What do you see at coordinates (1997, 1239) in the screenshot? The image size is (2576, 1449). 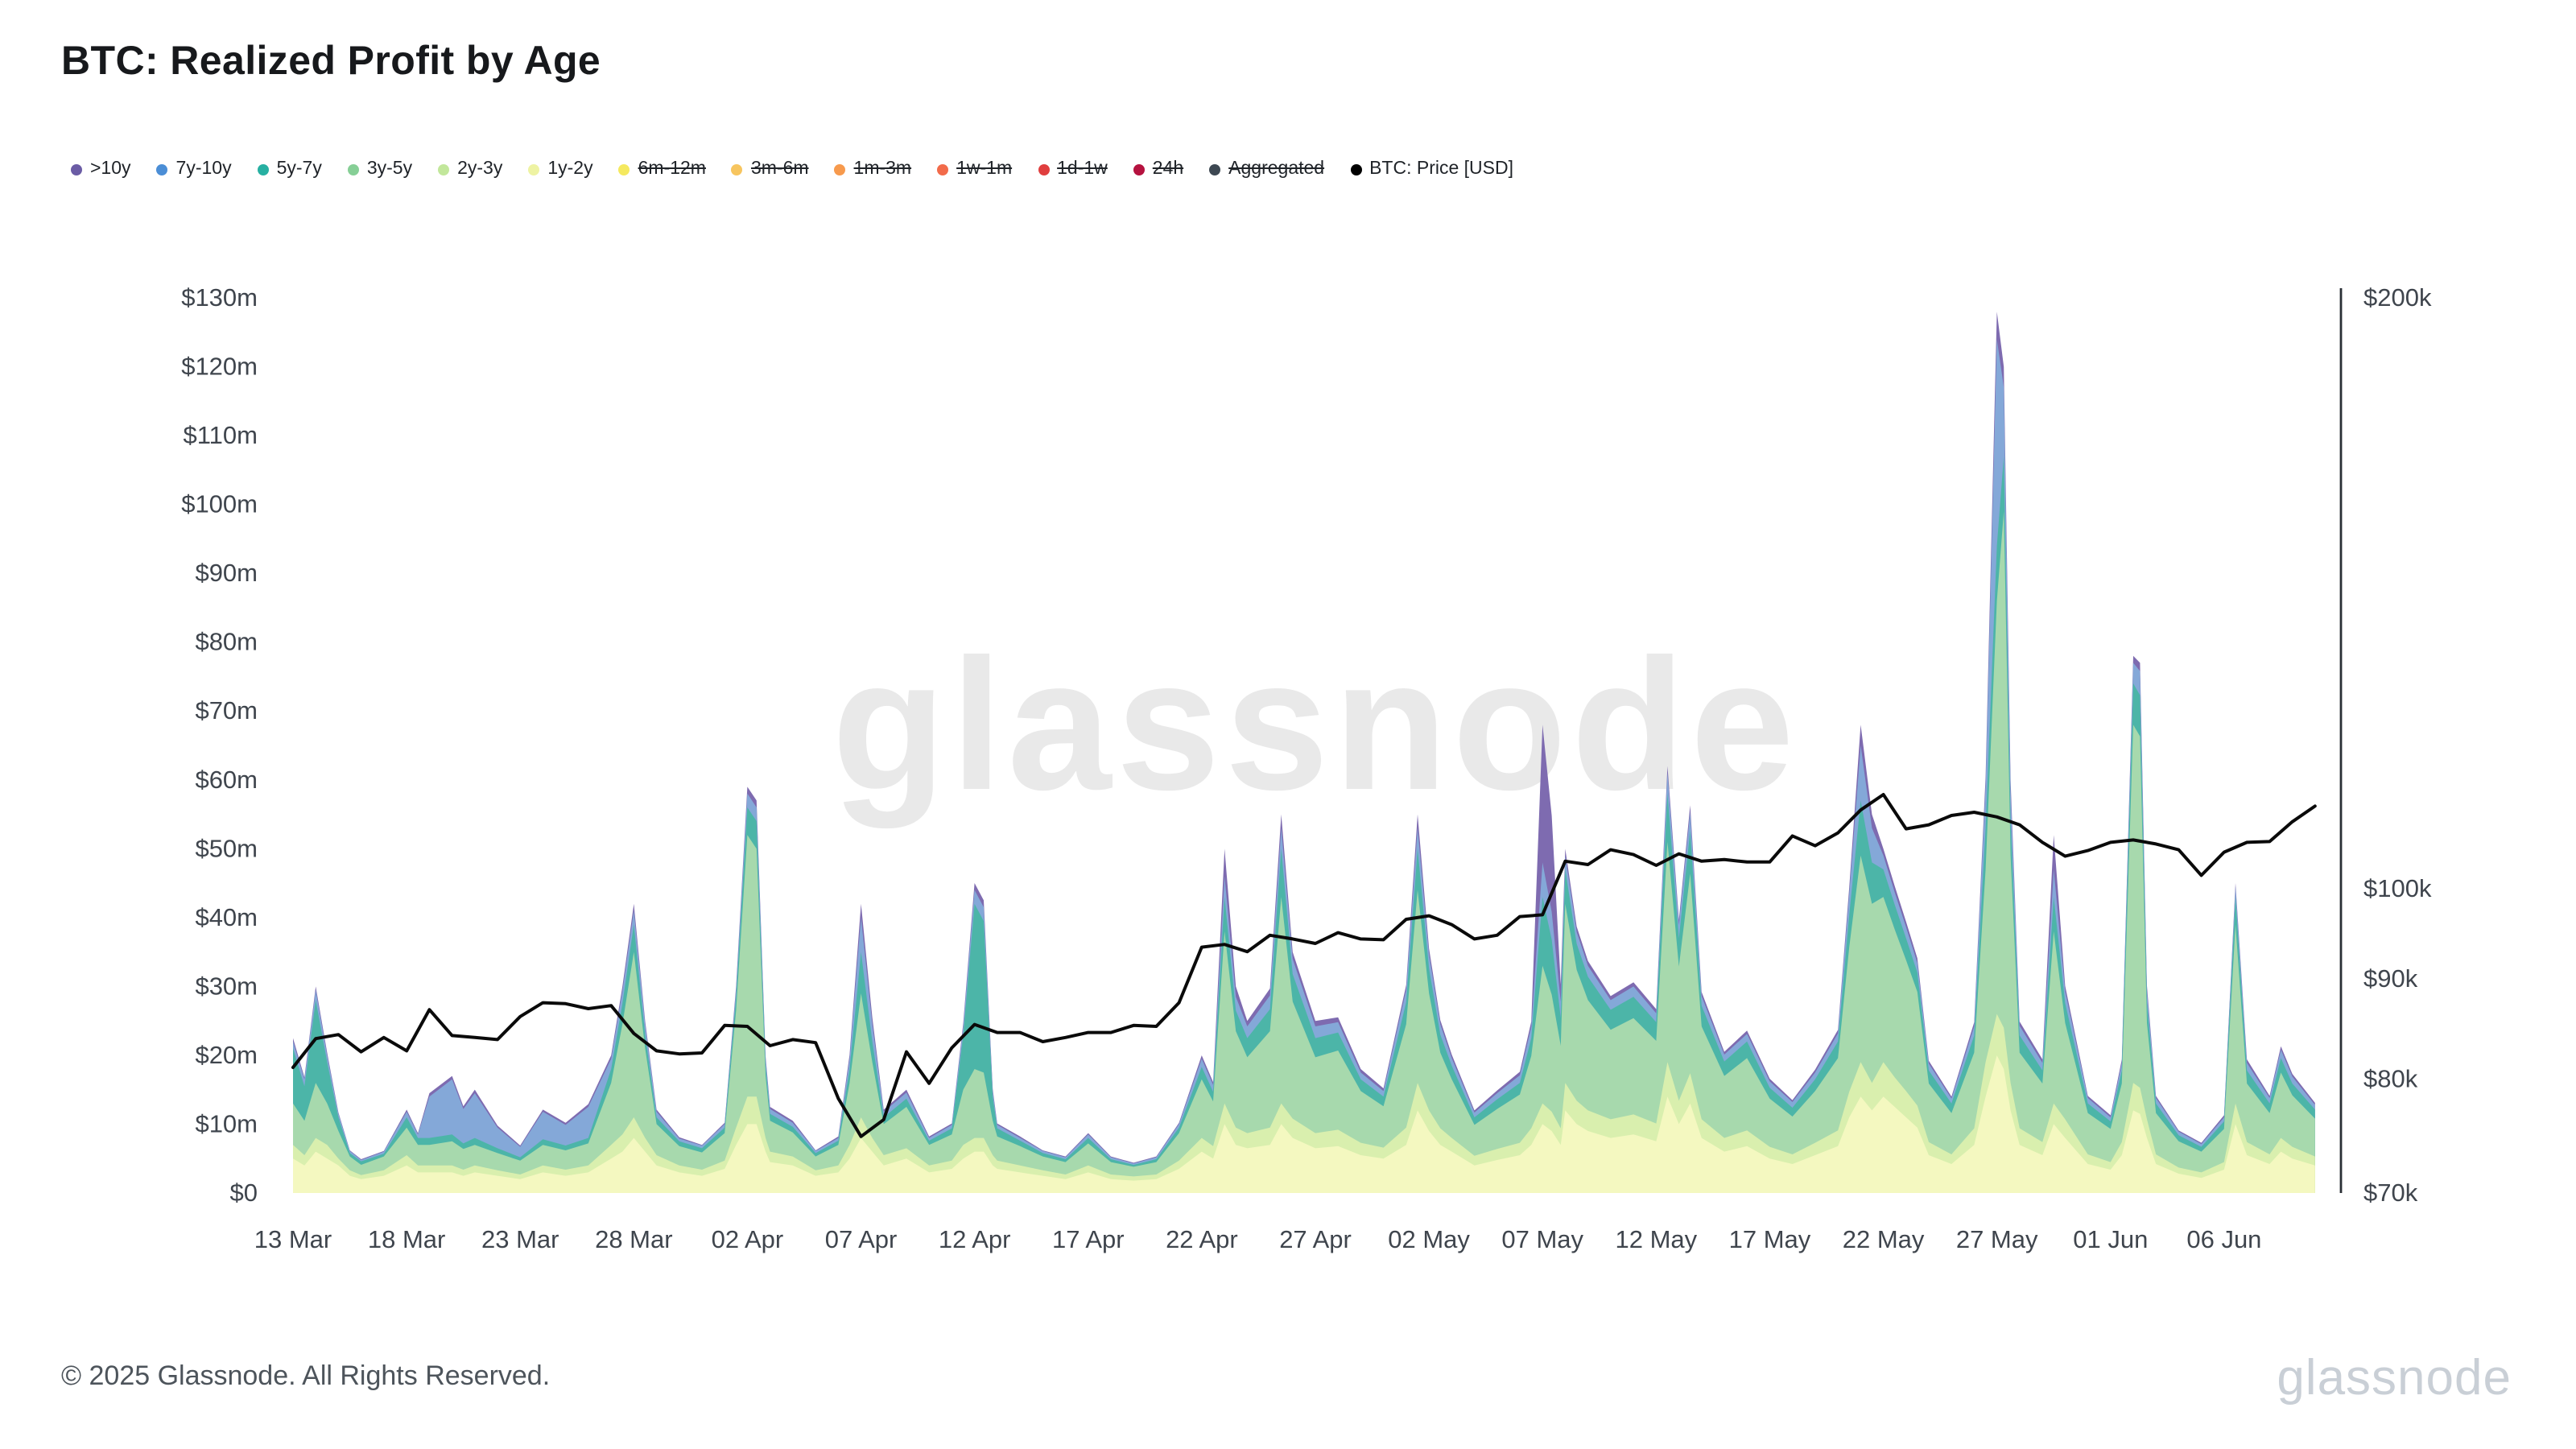 I see `x-tick-label: 27 May` at bounding box center [1997, 1239].